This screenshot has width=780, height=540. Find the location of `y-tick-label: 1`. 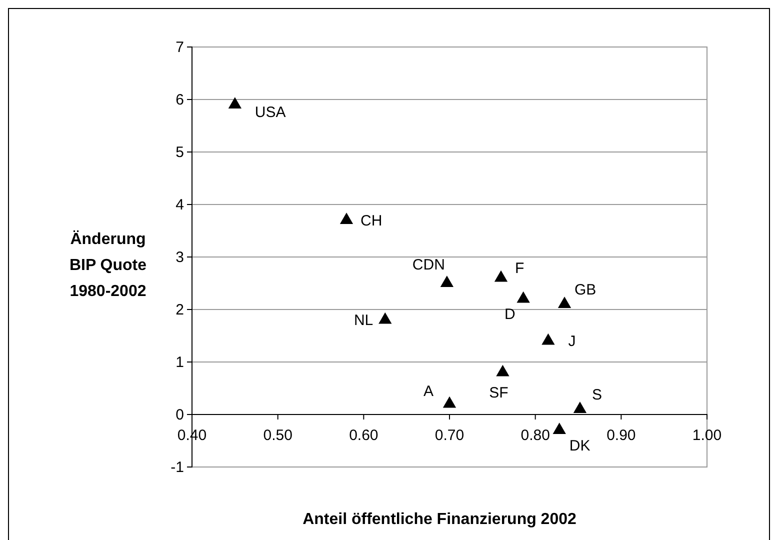

y-tick-label: 1 is located at coordinates (180, 362).